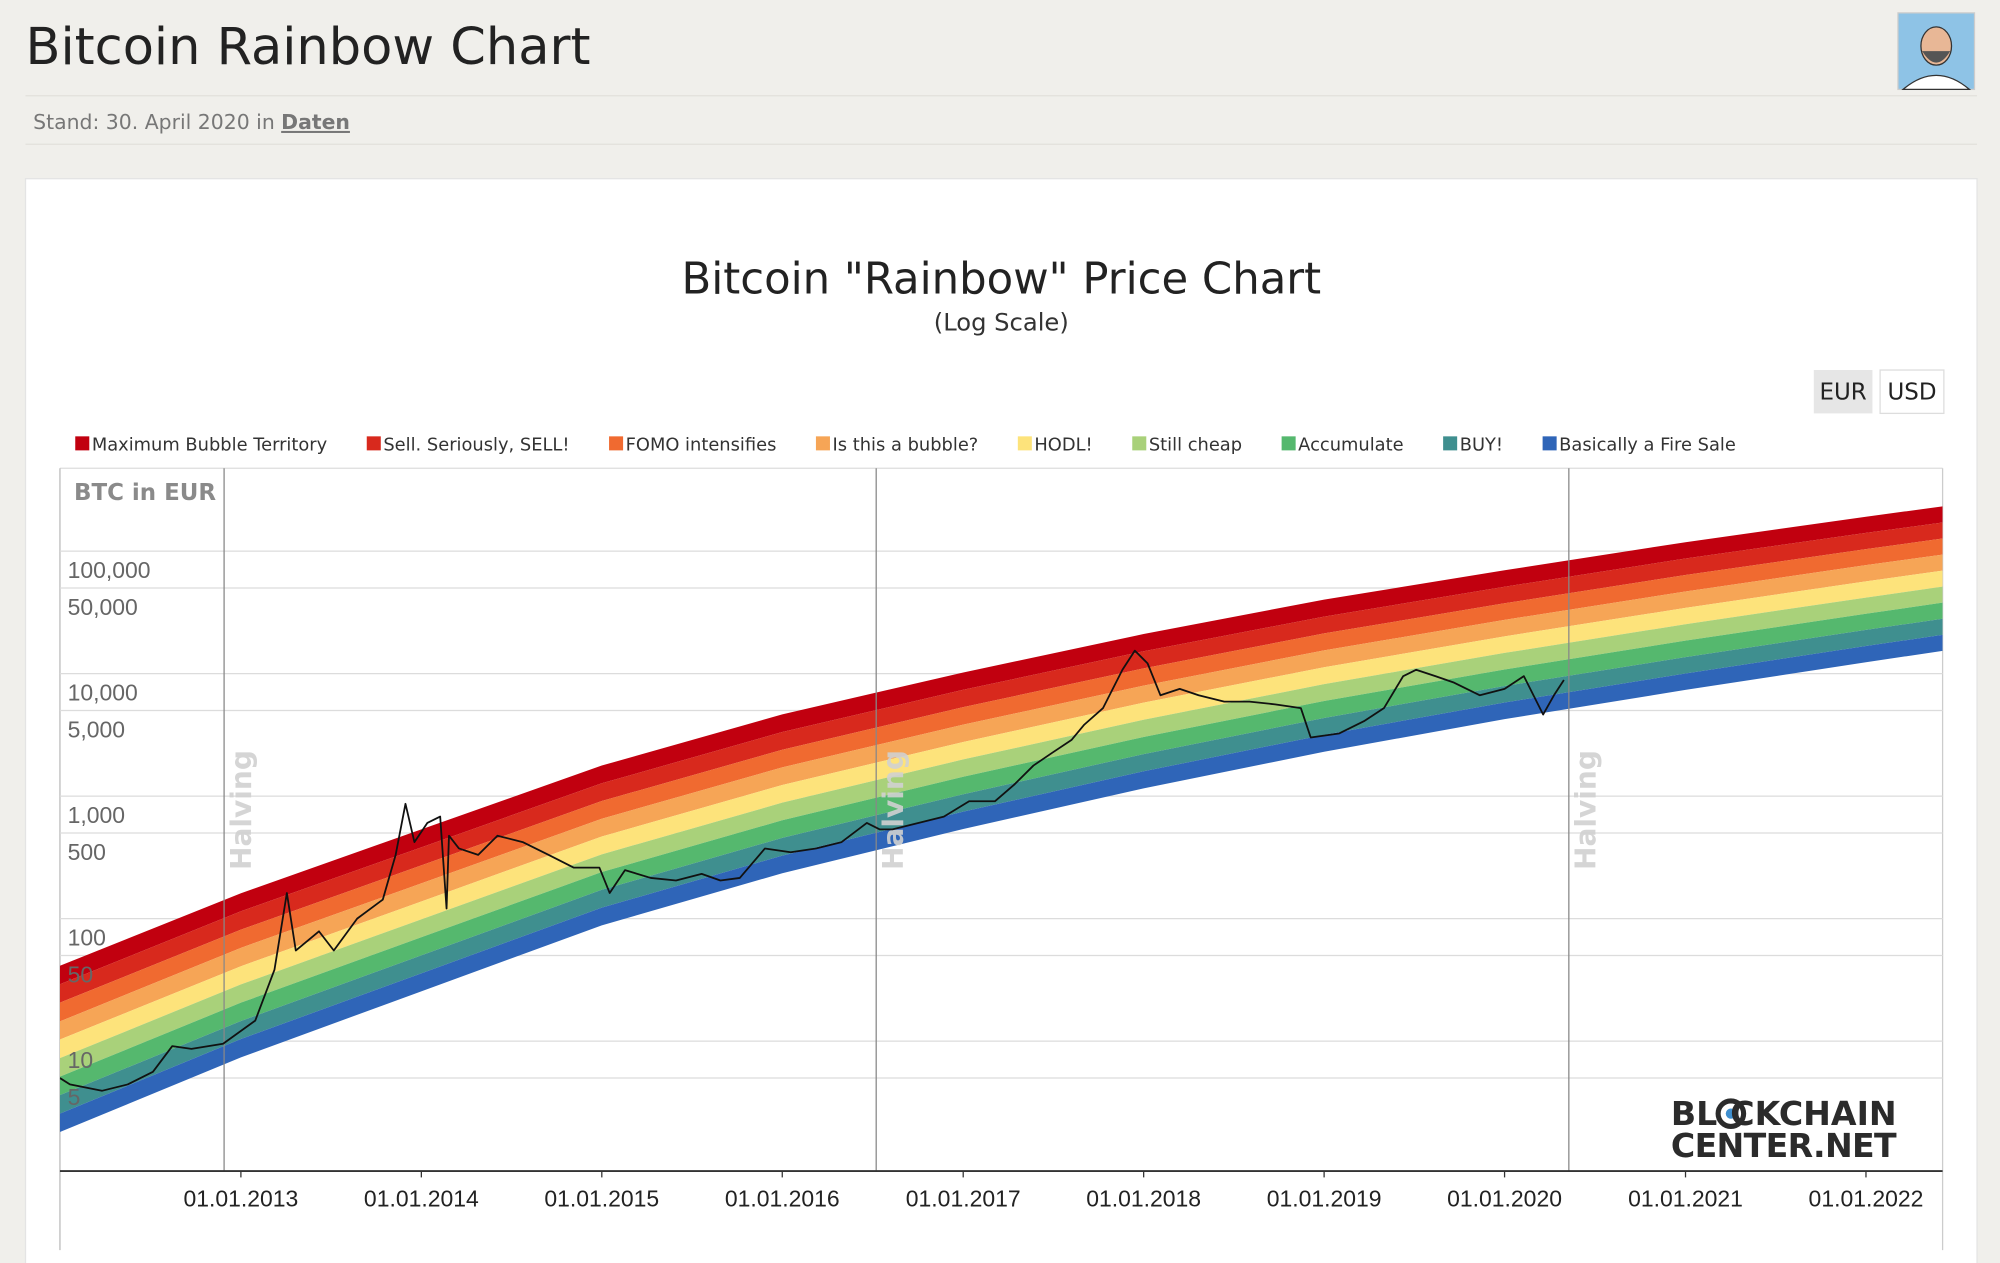  What do you see at coordinates (154, 122) in the screenshot?
I see `meta-text: Stand: 30. April 2020 in` at bounding box center [154, 122].